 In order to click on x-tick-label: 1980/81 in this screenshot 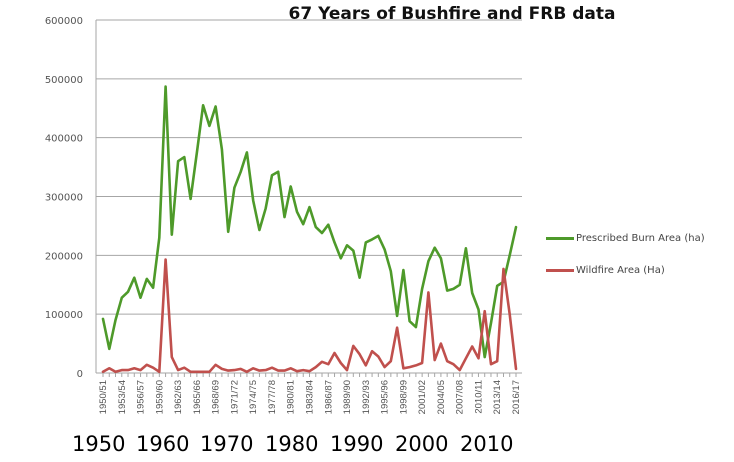, I will do `click(291, 397)`.